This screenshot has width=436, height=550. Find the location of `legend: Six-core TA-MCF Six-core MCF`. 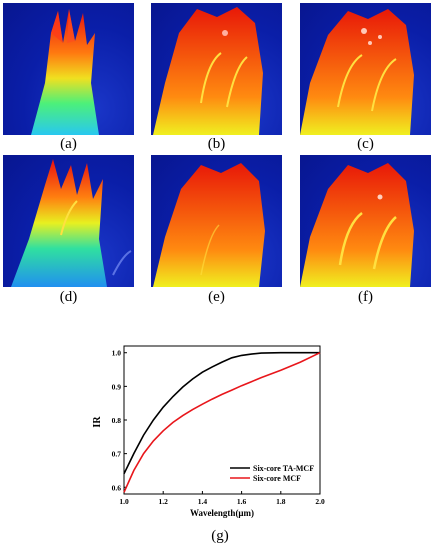

legend: Six-core TA-MCF Six-core MCF is located at coordinates (272, 473).